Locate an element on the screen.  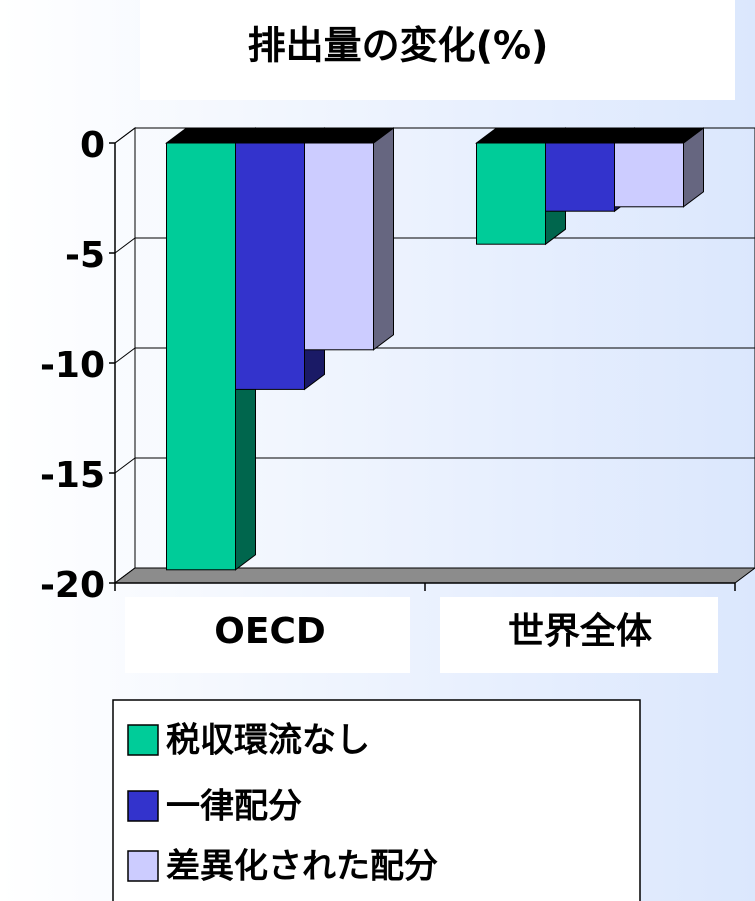
x-tick-label: 世界全体 is located at coordinates (580, 631).